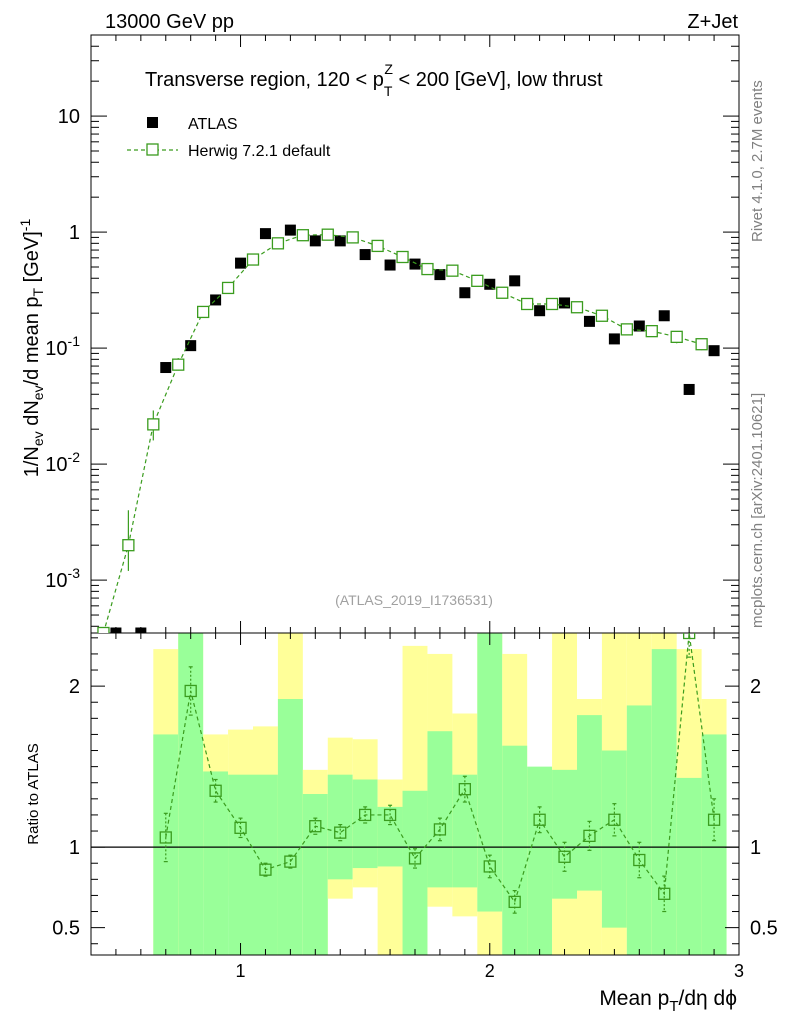  What do you see at coordinates (668, 1001) in the screenshot?
I see `ratio-xlabel: Mean pT/dη dϕ` at bounding box center [668, 1001].